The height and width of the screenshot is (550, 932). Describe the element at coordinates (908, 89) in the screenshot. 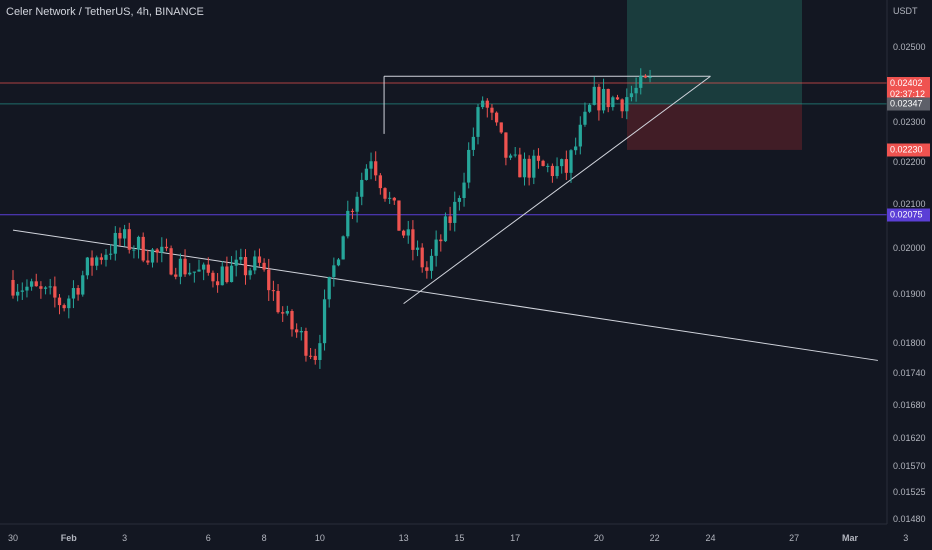

I see `last-price-tag: 0.02402 02:37:12` at that location.